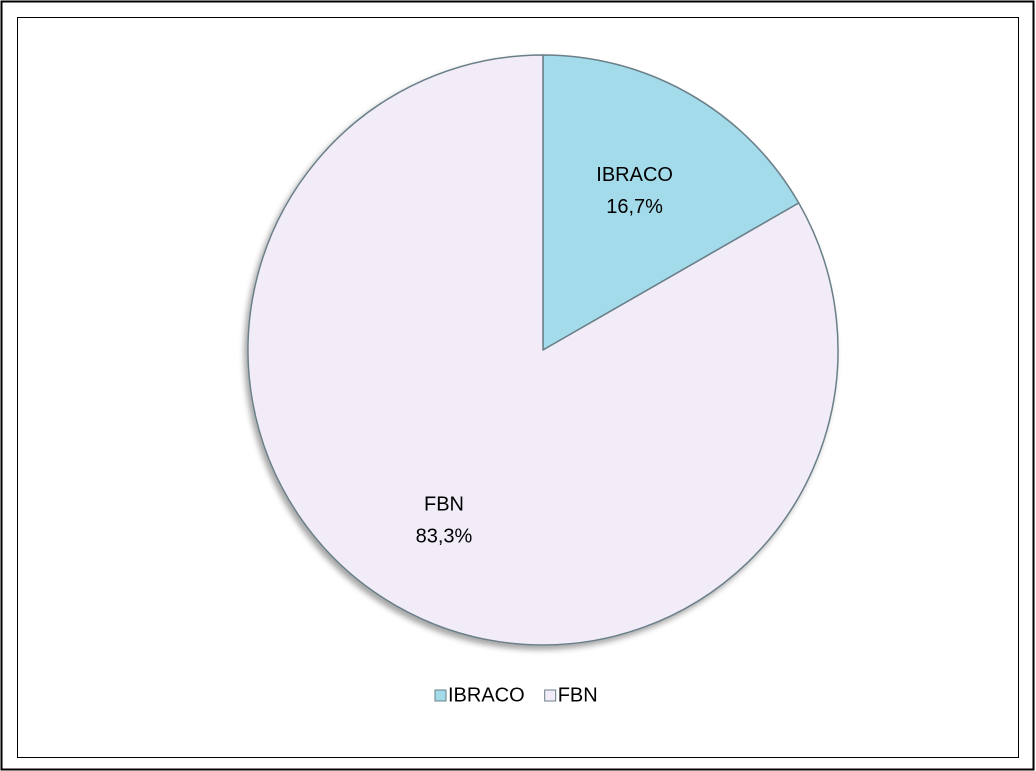  Describe the element at coordinates (671, 202) in the screenshot. I see `pie-slice` at that location.